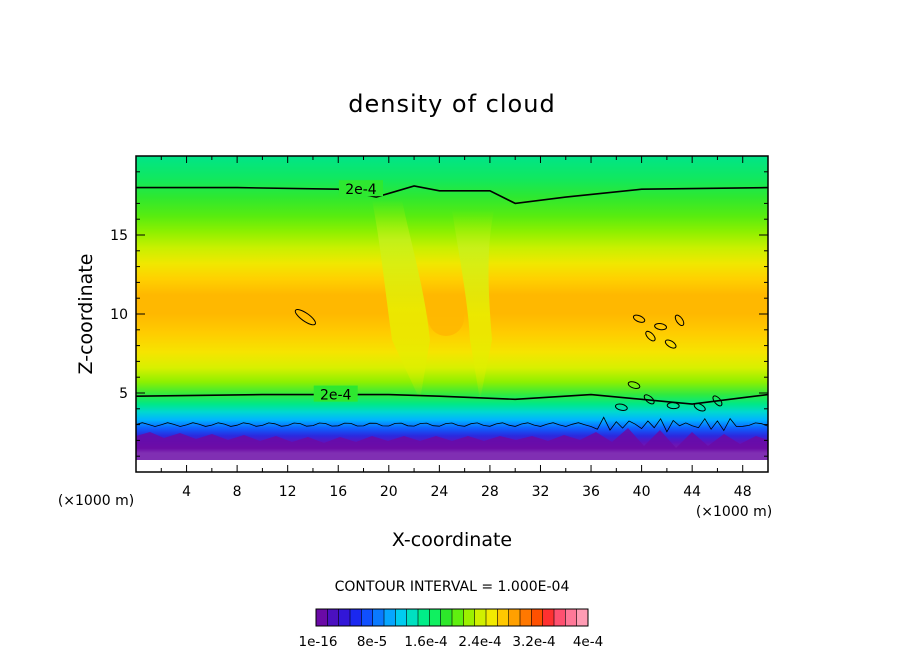 The height and width of the screenshot is (654, 904). I want to click on x-tick-label: 40, so click(642, 492).